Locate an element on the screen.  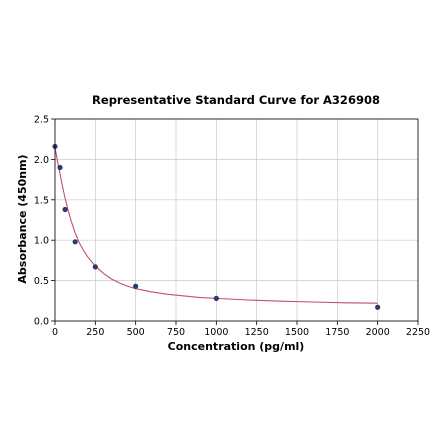
y-tick-label: 1.0 is located at coordinates (41, 241).